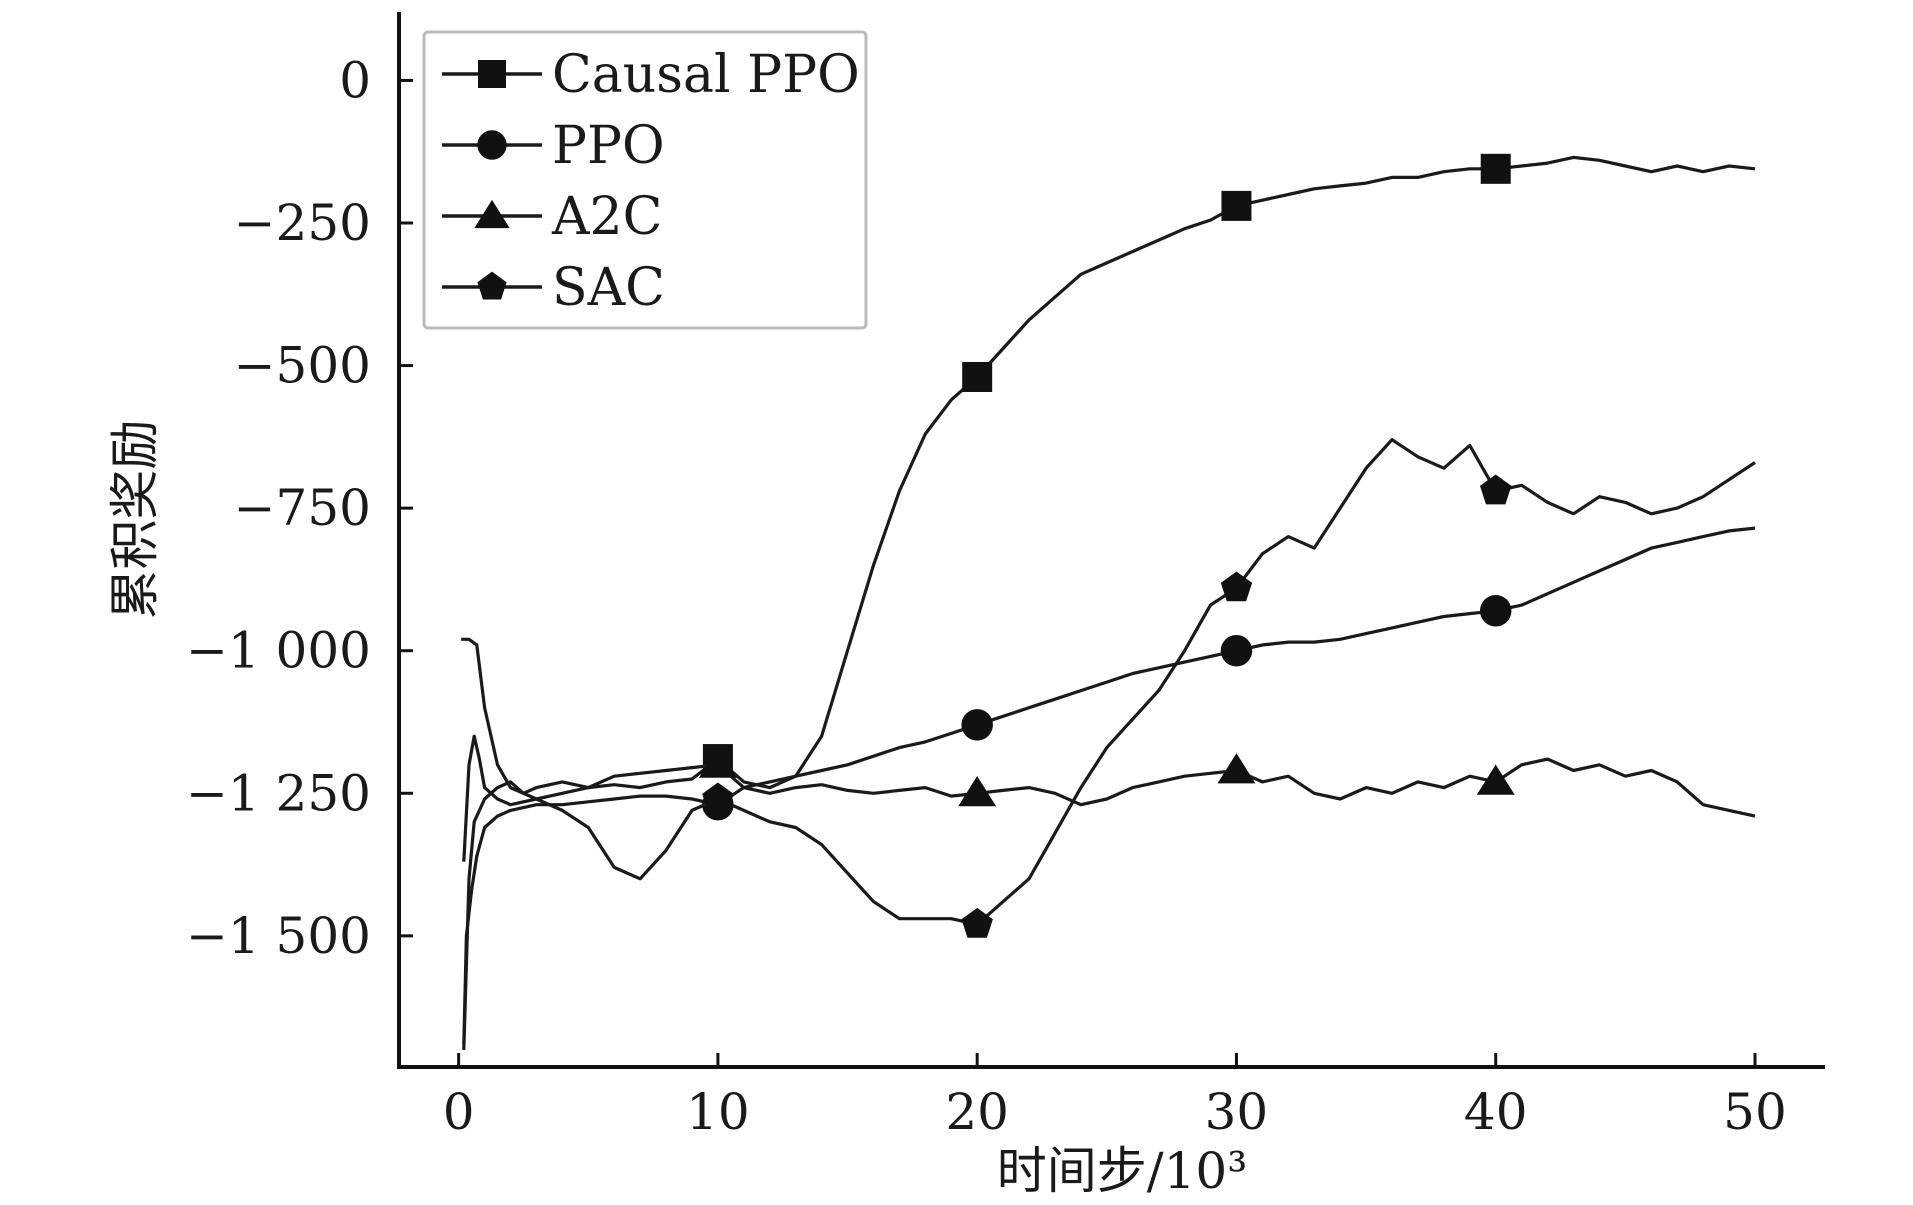 The image size is (1913, 1205). What do you see at coordinates (355, 80) in the screenshot?
I see `y-tick-label: 0` at bounding box center [355, 80].